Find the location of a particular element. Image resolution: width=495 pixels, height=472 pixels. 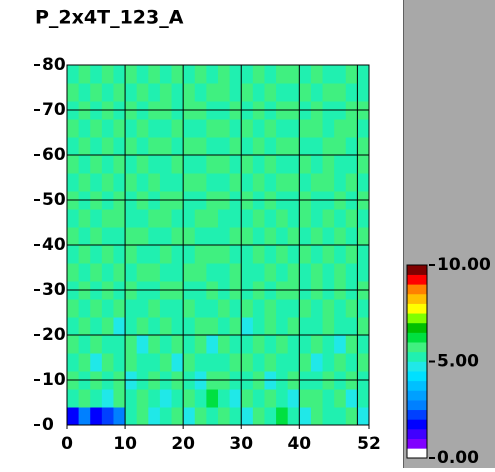

y-tick-label: 20 is located at coordinates (54, 335).